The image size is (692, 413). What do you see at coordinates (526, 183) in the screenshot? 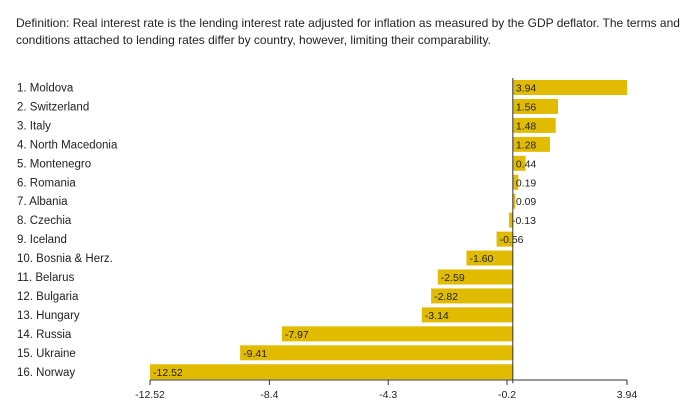
I see `bar-value-label: 0.19` at bounding box center [526, 183].